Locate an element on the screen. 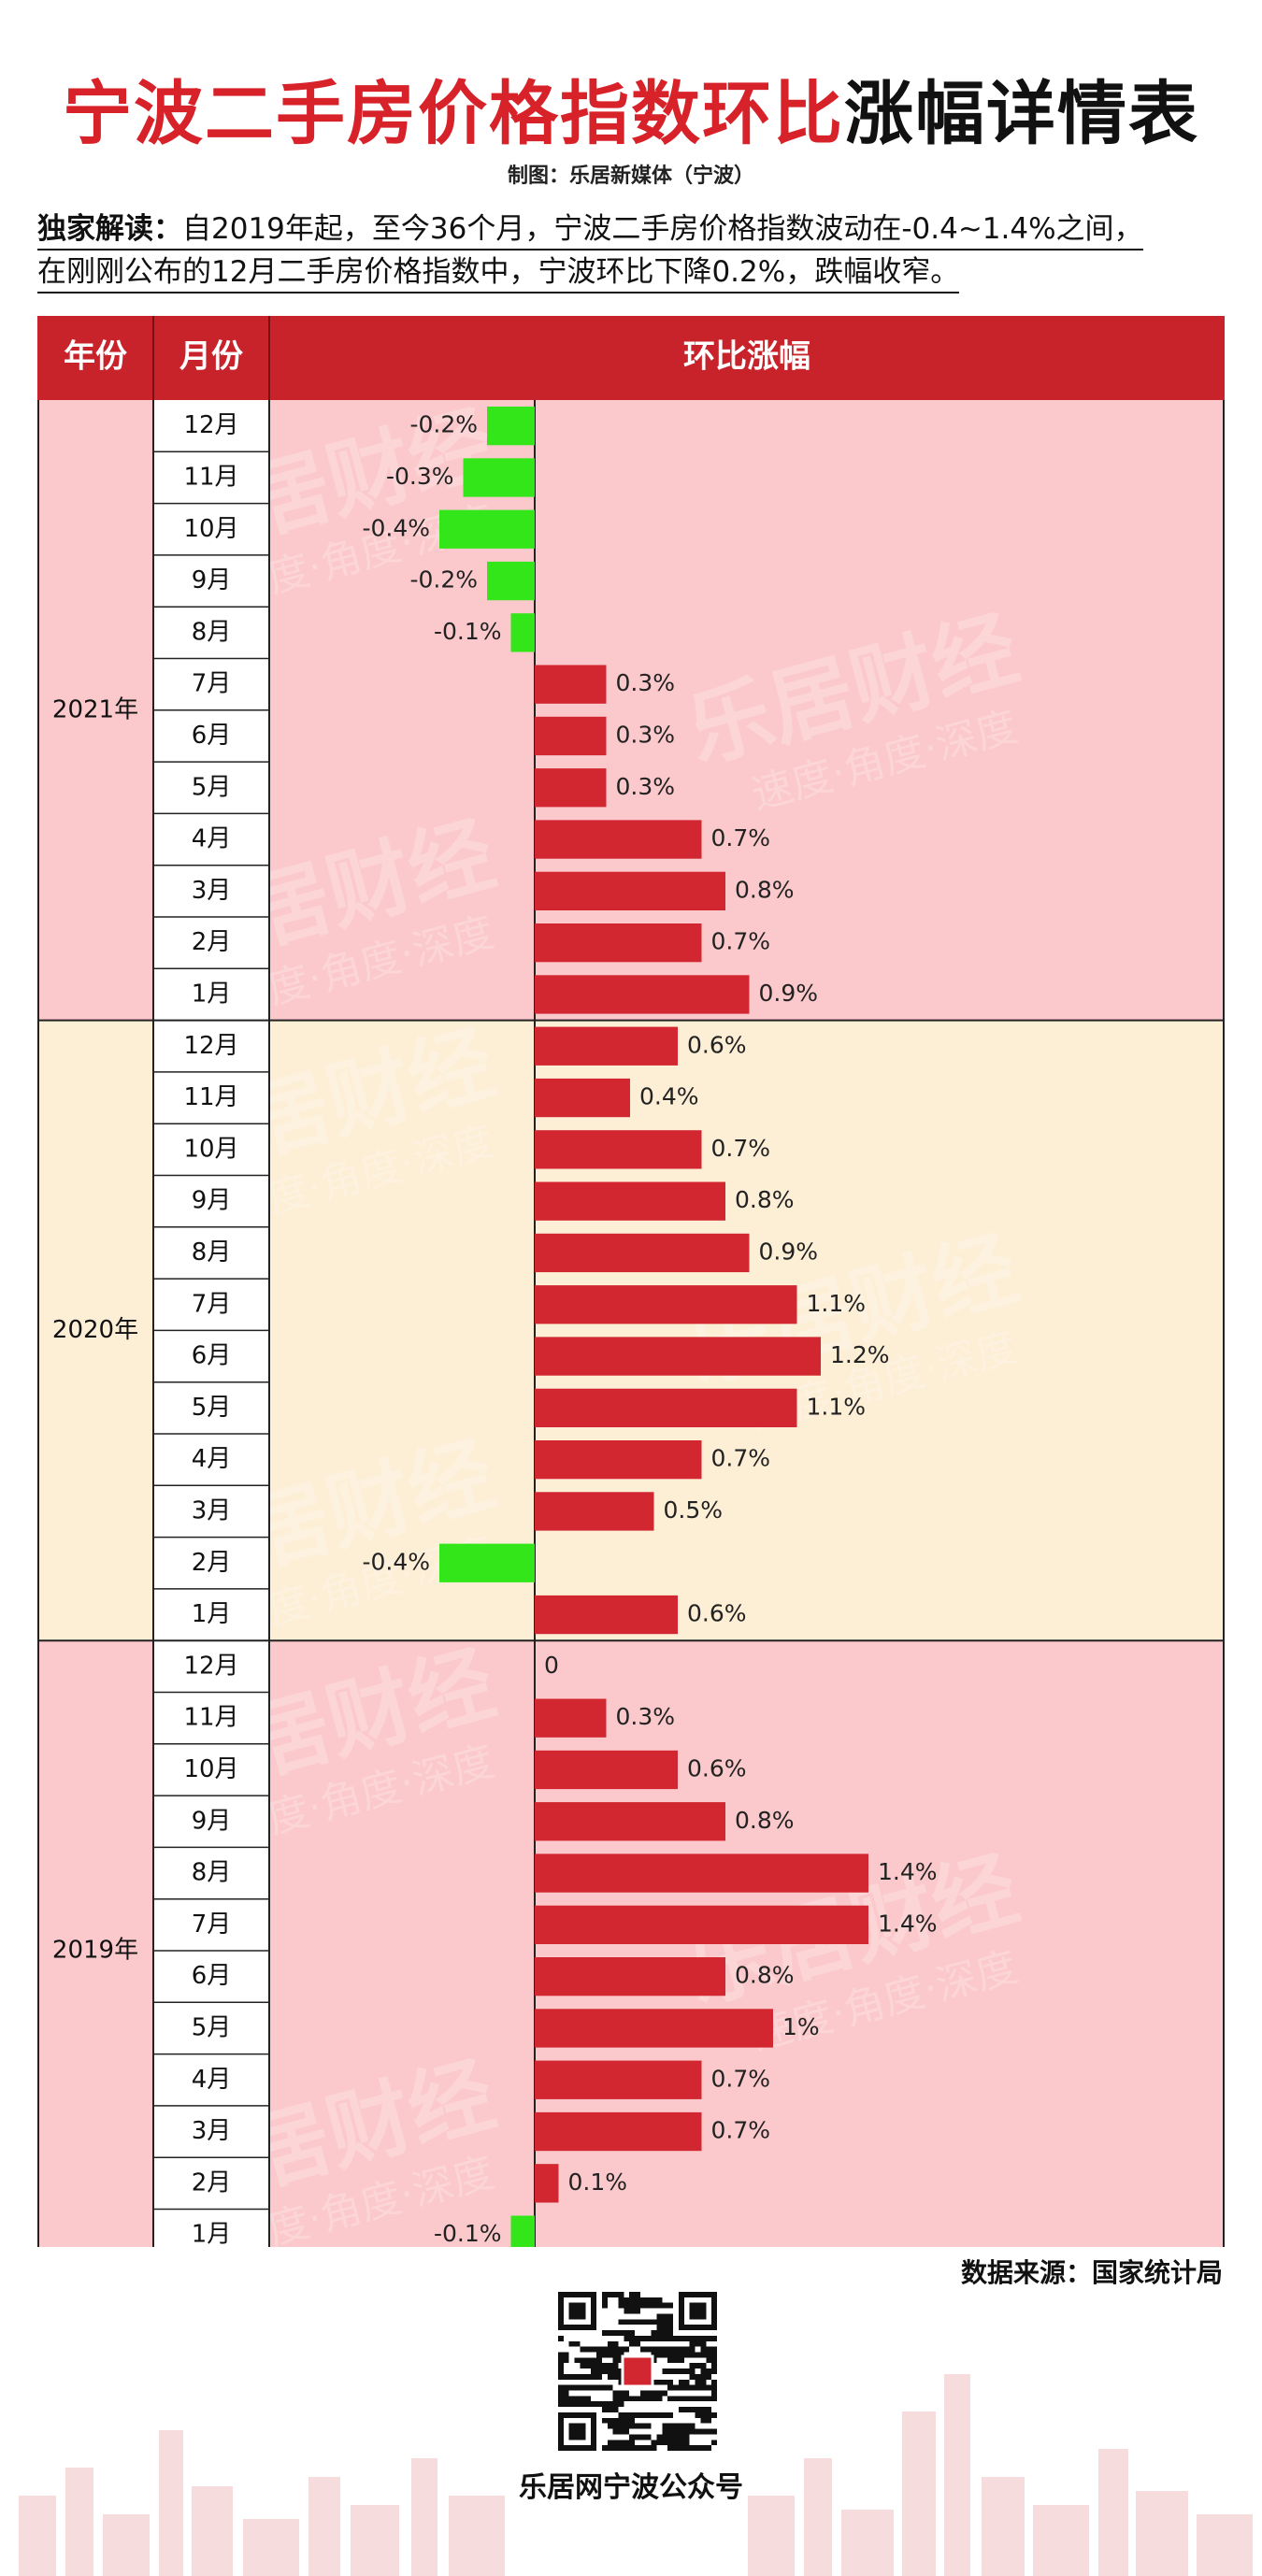 Image resolution: width=1262 pixels, height=2576 pixels. year-label: 2019年 is located at coordinates (95, 1951).